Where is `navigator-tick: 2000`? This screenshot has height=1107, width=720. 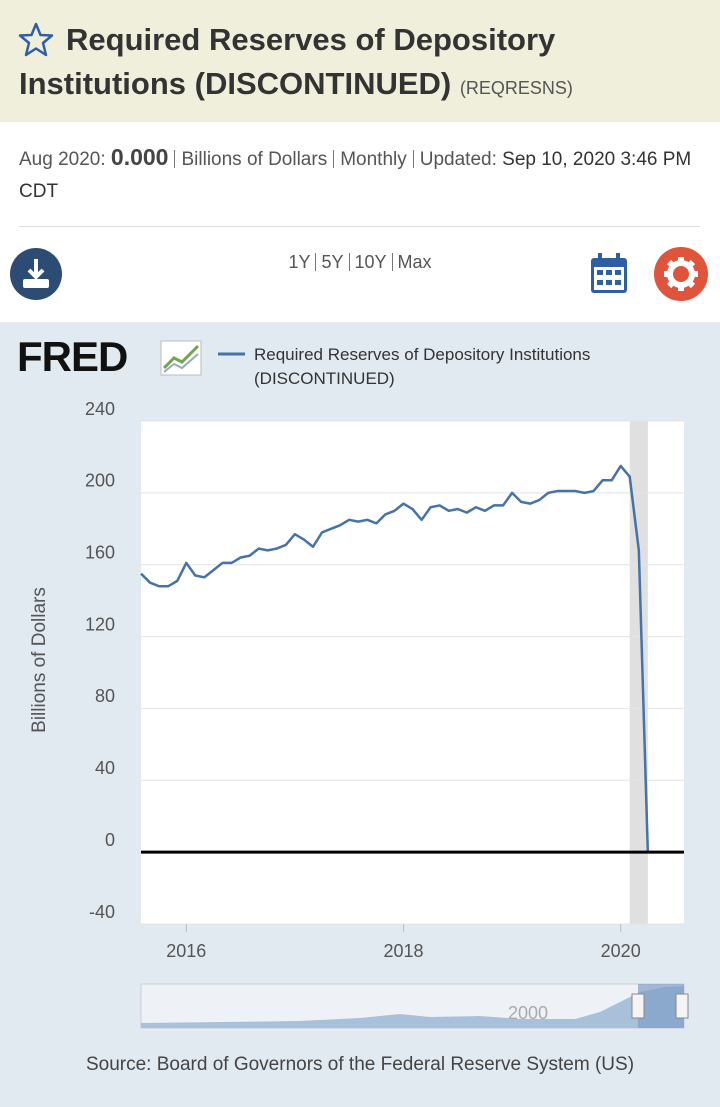 navigator-tick: 2000 is located at coordinates (528, 1013).